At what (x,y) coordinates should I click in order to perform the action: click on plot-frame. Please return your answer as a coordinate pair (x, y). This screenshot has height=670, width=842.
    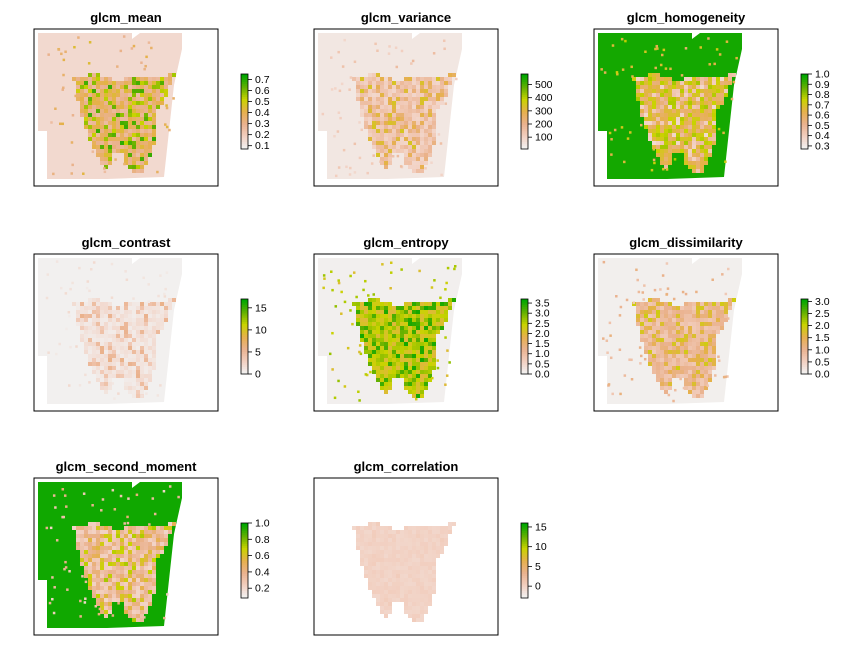
    Looking at the image, I should click on (126, 332).